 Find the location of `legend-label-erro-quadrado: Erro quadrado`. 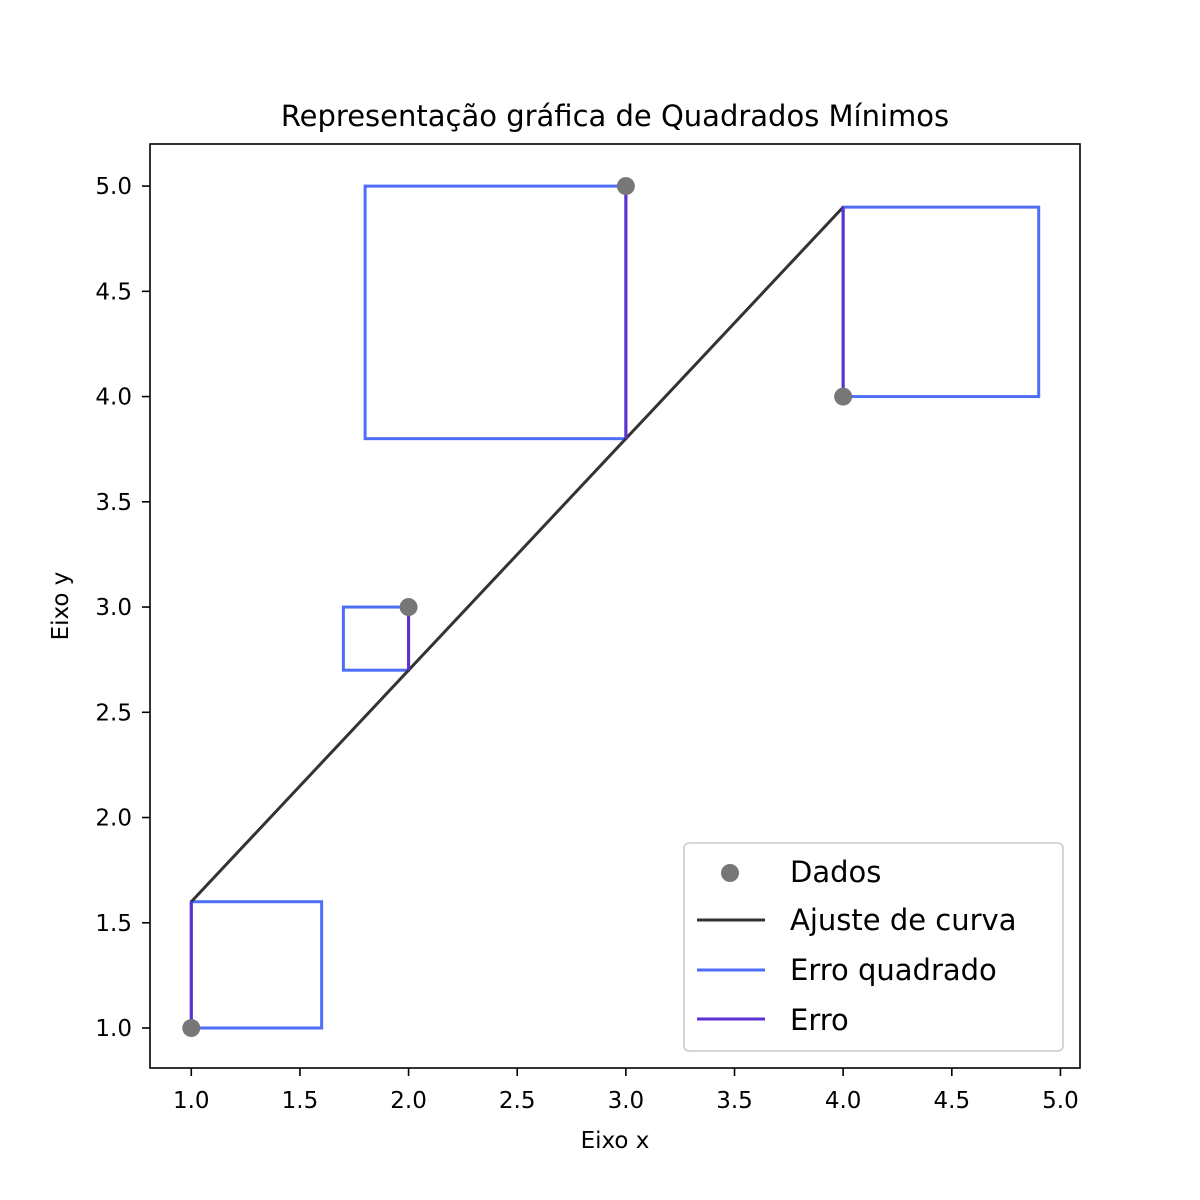

legend-label-erro-quadrado: Erro quadrado is located at coordinates (893, 970).